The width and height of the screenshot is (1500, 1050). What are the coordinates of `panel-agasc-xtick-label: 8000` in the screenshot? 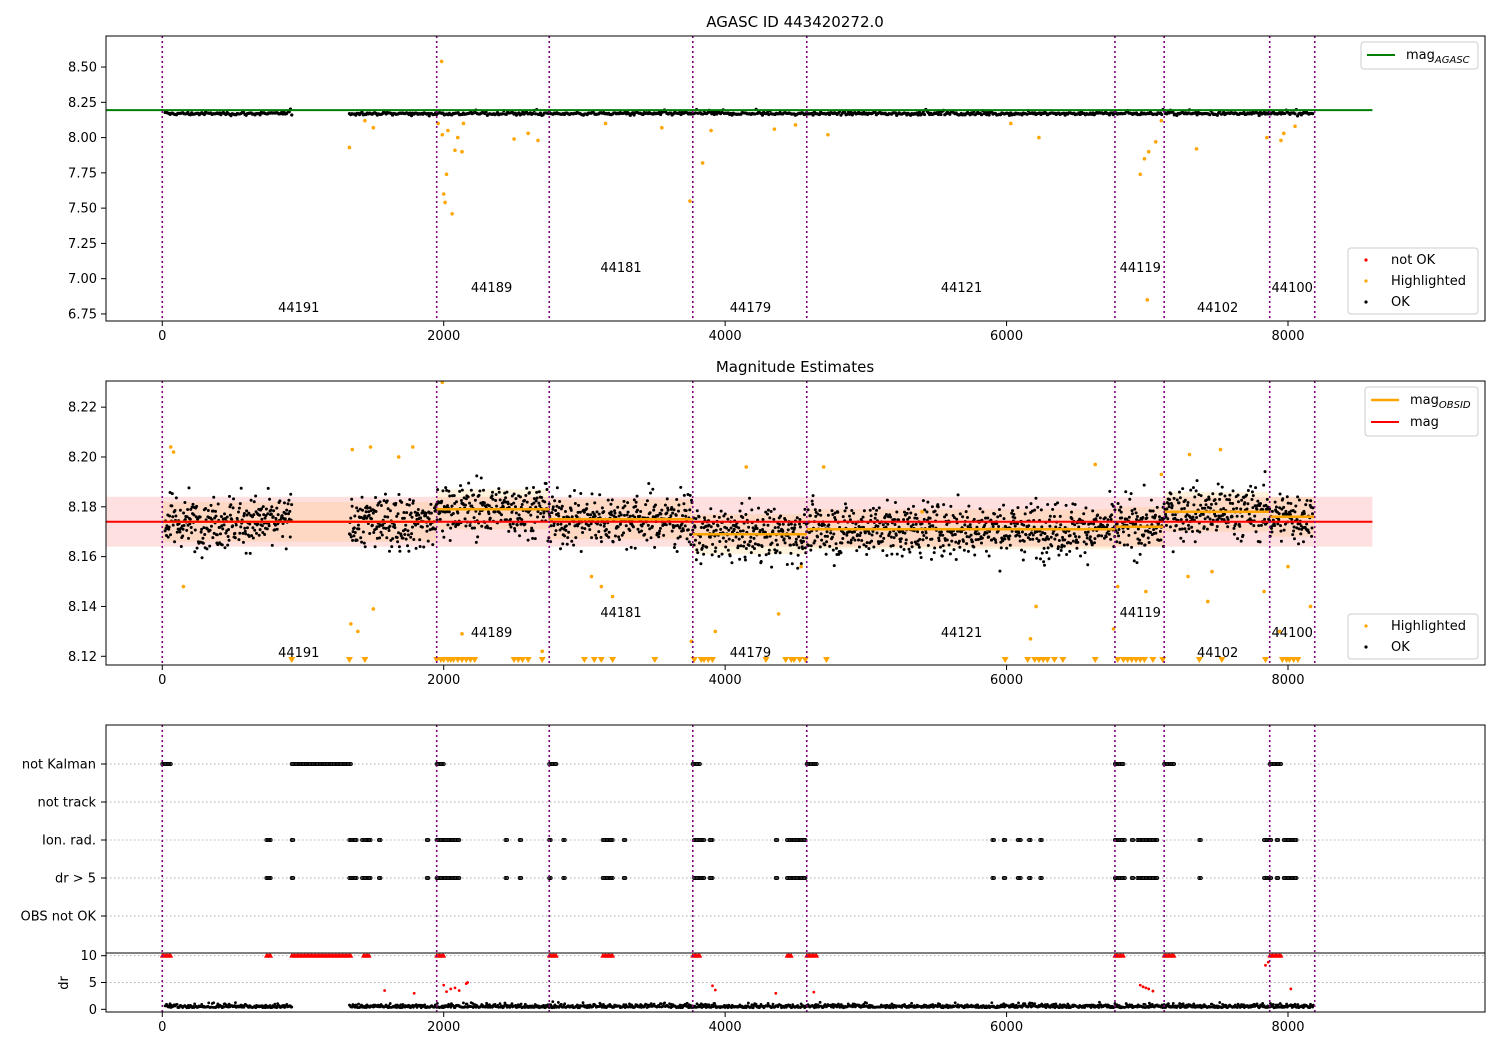 It's located at (1287, 336).